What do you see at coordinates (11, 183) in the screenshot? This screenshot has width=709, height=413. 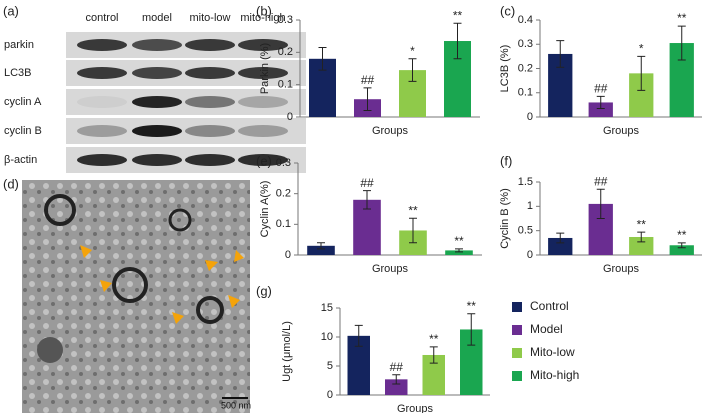 I see `panel-label: (d)` at bounding box center [11, 183].